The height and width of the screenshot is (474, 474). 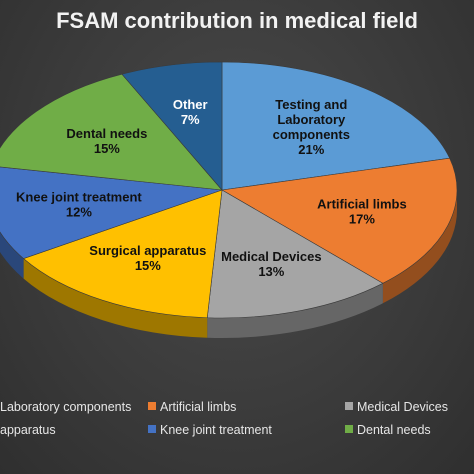 What do you see at coordinates (394, 430) in the screenshot?
I see `legend-item-label: Dental needs` at bounding box center [394, 430].